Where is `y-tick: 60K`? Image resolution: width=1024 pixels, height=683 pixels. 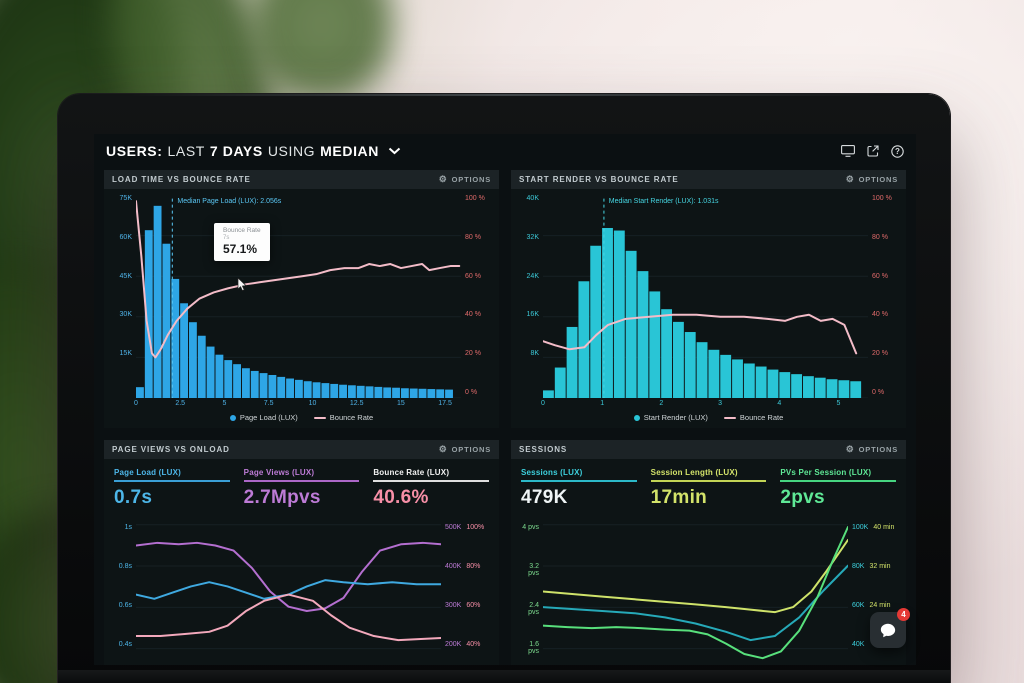 y-tick: 60K is located at coordinates (125, 237).